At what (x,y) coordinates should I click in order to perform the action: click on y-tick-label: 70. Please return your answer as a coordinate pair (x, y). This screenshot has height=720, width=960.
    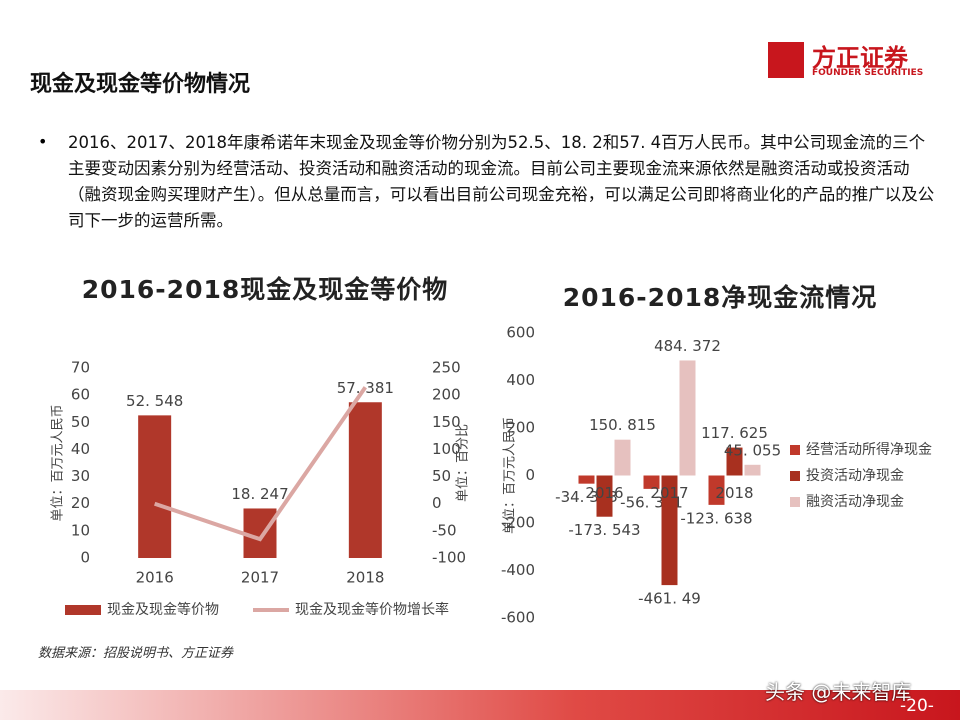
    Looking at the image, I should click on (80, 368).